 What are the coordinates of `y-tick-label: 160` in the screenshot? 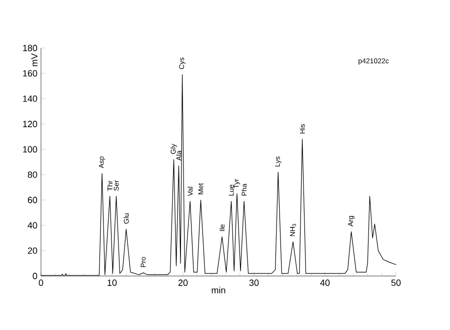 It's located at (30, 73).